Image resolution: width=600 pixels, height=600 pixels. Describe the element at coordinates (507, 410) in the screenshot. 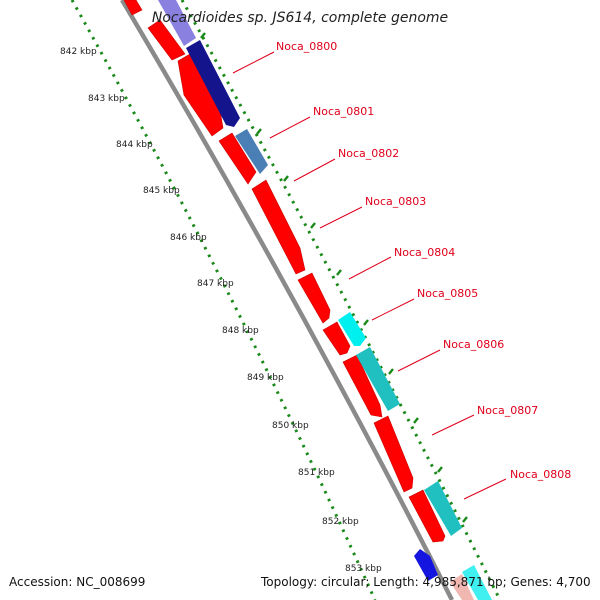

I see `gene-label: Noca_0807` at that location.